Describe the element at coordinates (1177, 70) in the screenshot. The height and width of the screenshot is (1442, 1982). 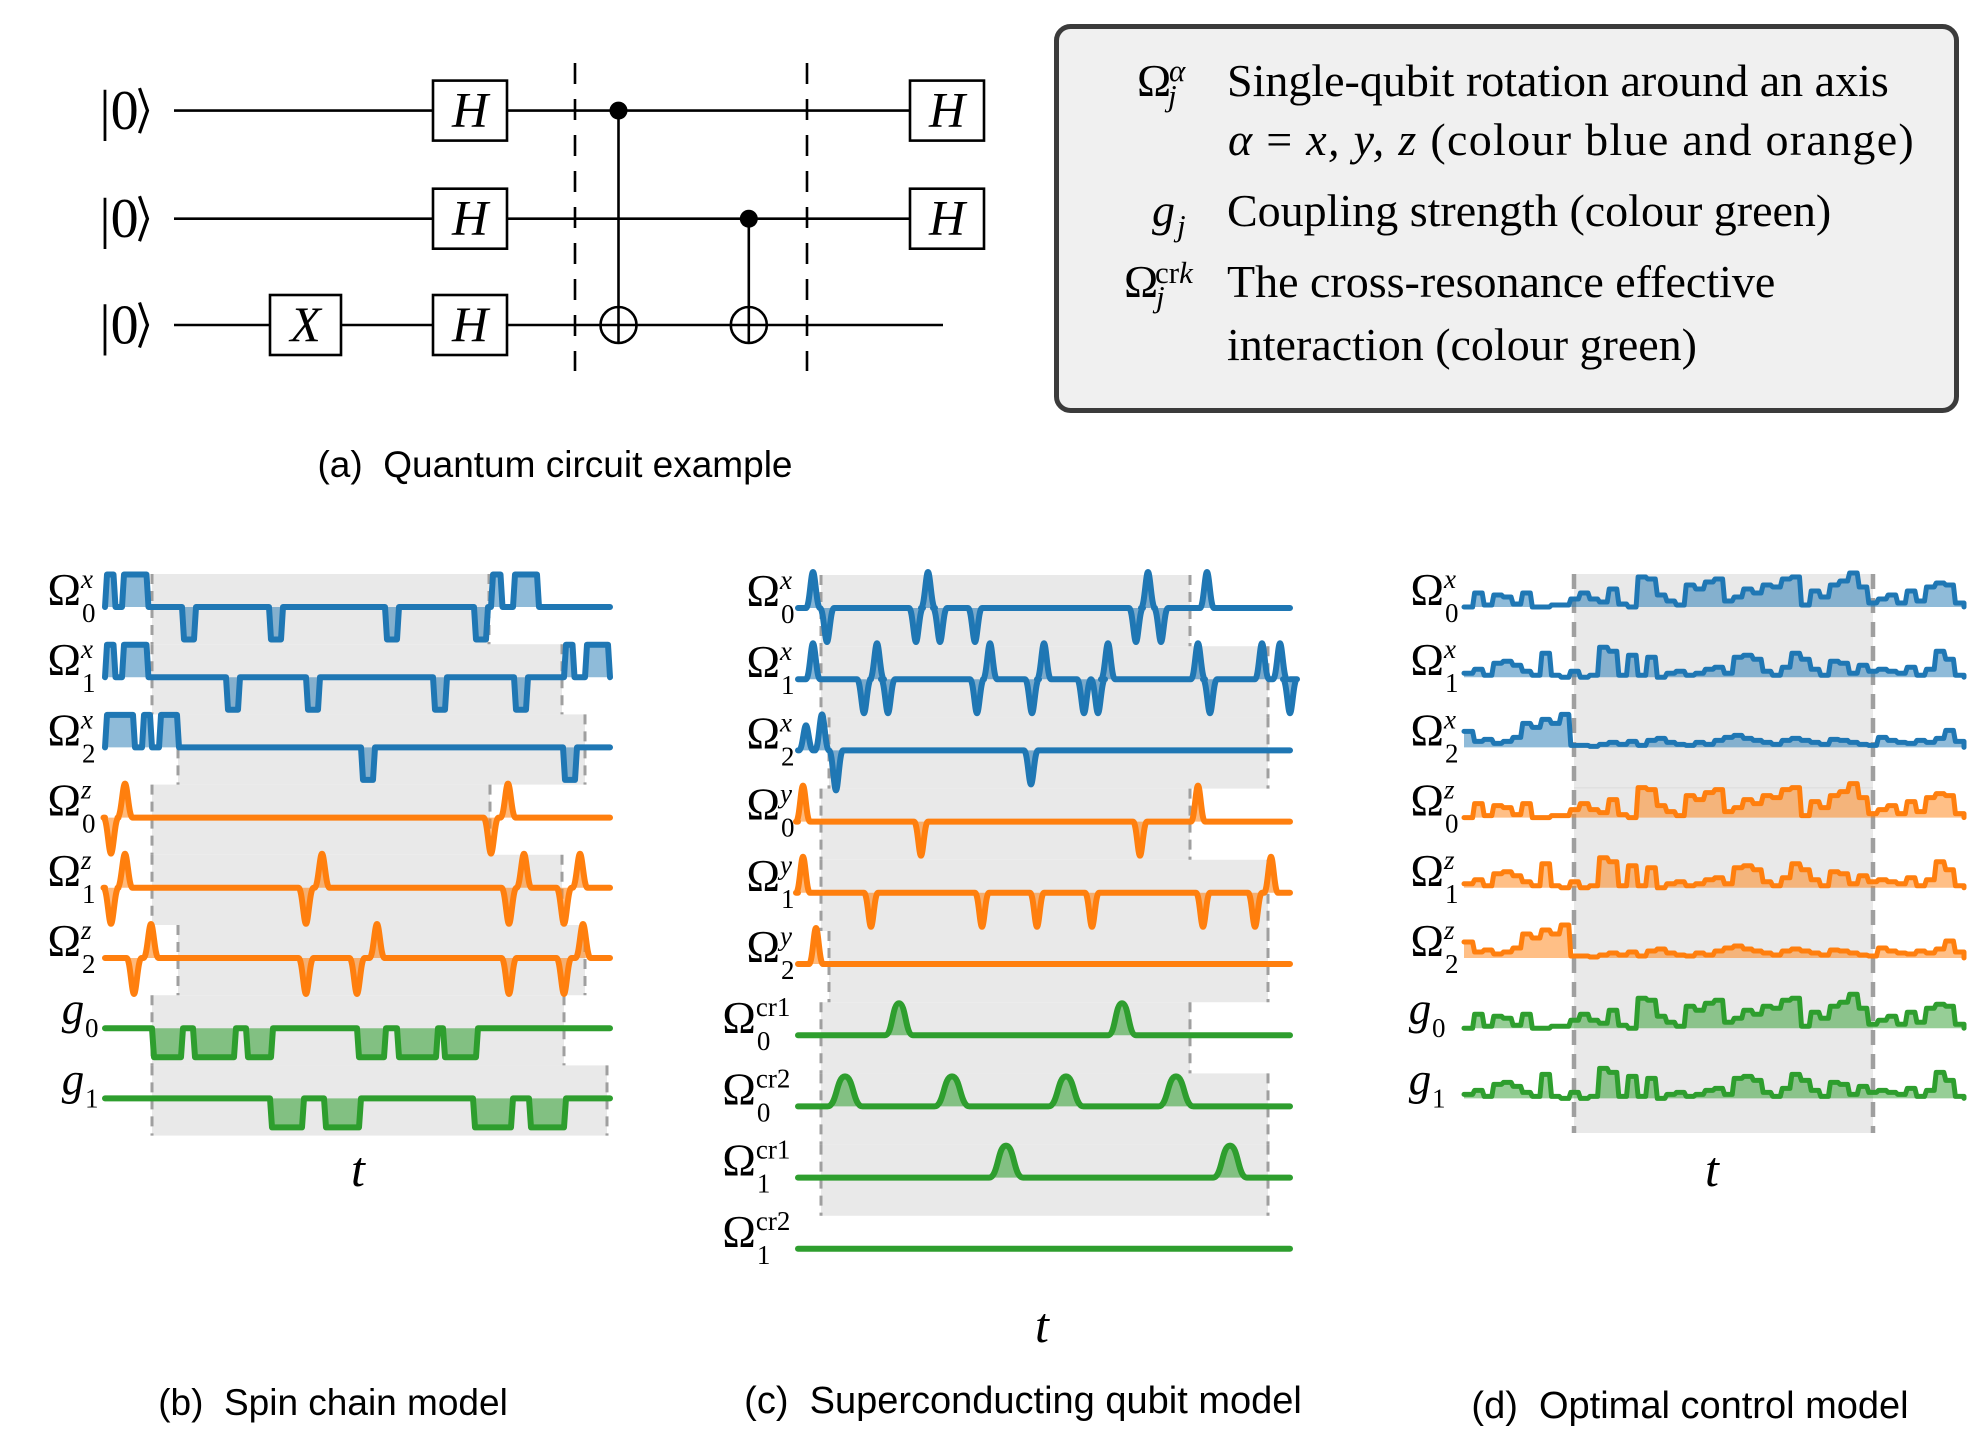
I see `svg-text: α` at that location.